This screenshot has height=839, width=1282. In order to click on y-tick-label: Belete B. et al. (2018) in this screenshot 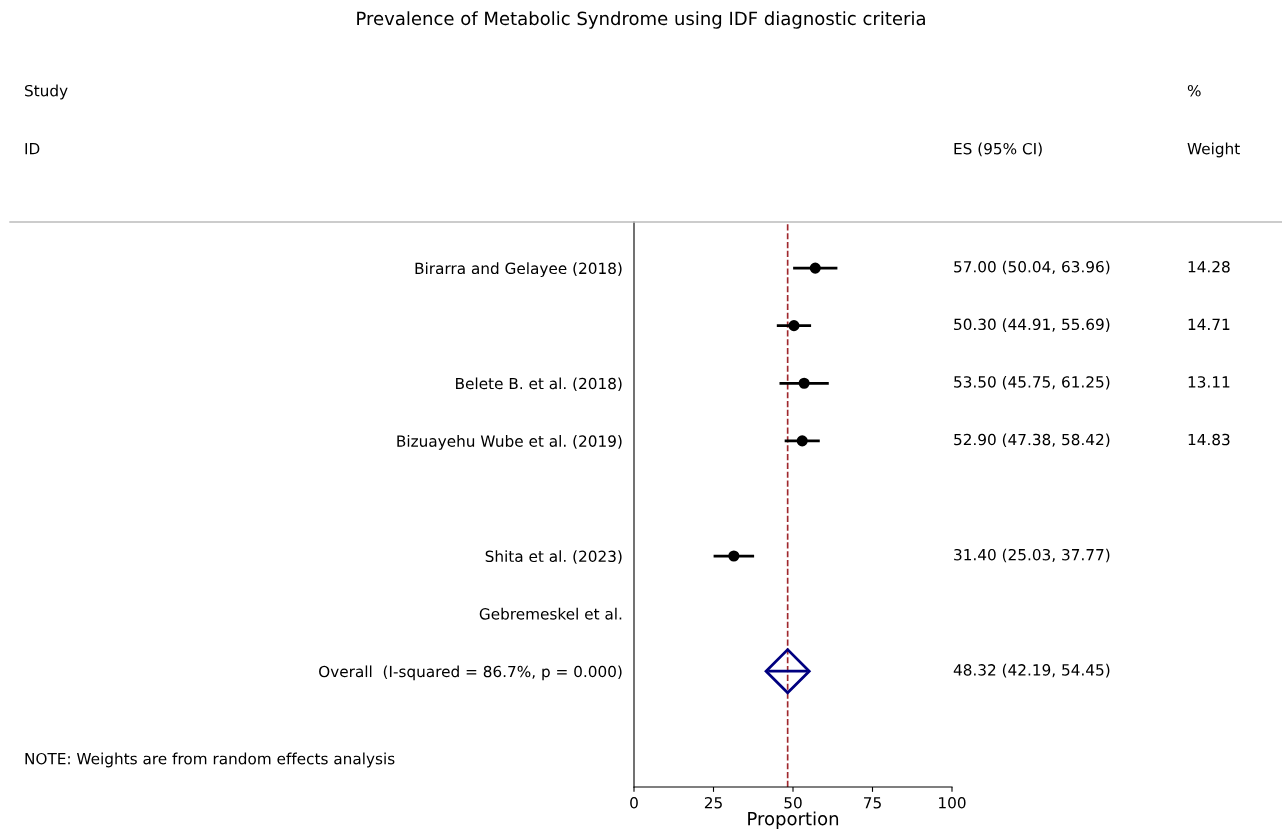, I will do `click(539, 384)`.